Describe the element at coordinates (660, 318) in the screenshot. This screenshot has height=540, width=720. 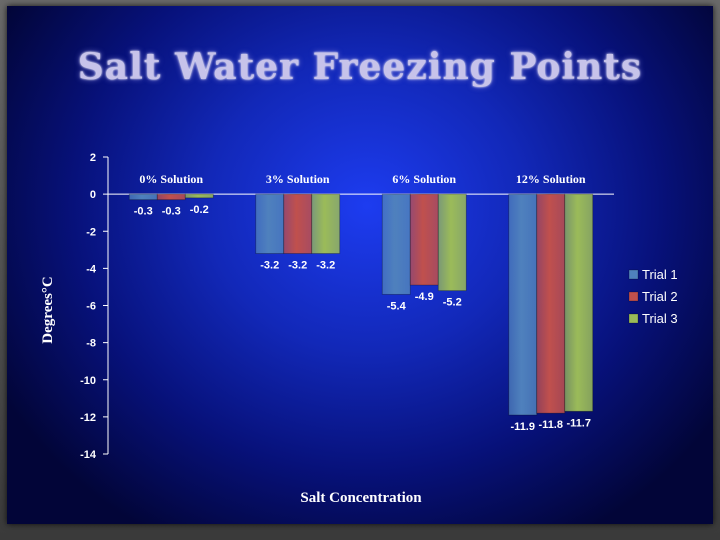
I see `legend-label: Trial 3` at that location.